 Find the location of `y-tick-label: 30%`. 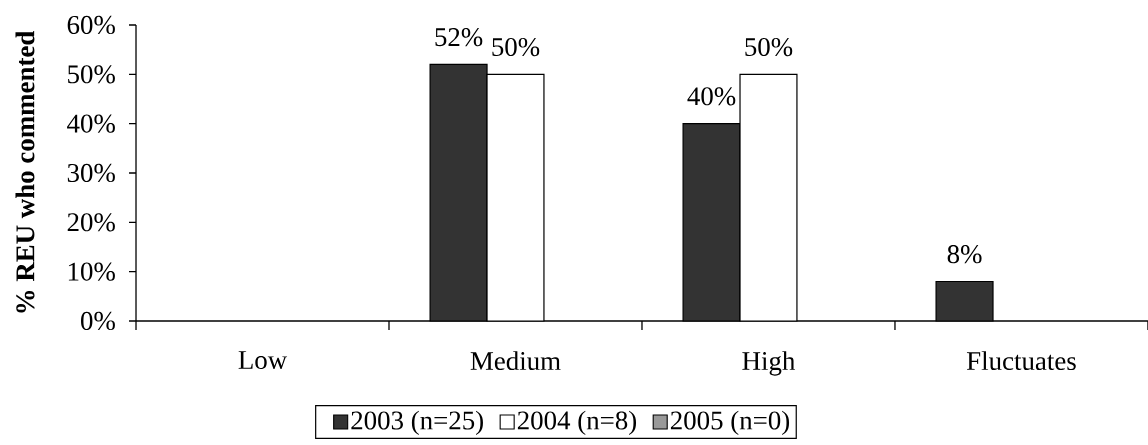

y-tick-label: 30% is located at coordinates (91, 173).